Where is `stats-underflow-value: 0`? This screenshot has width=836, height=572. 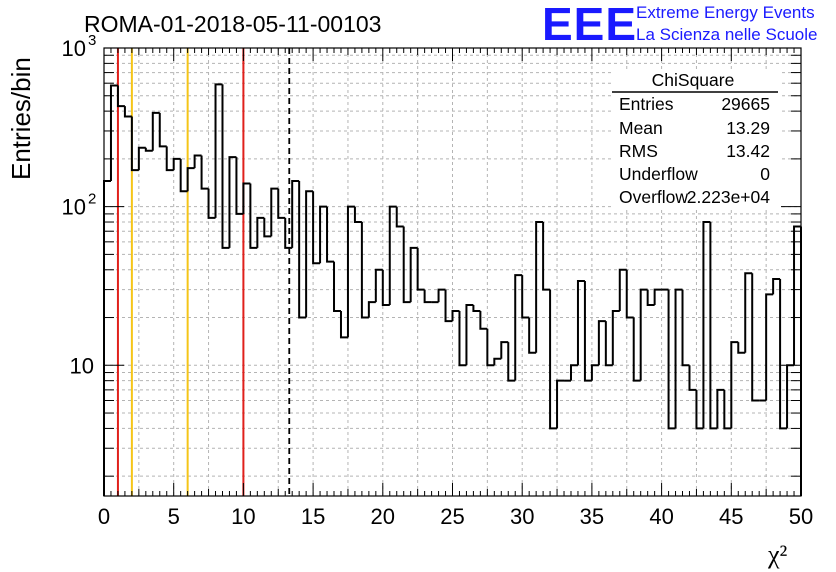 stats-underflow-value: 0 is located at coordinates (765, 174).